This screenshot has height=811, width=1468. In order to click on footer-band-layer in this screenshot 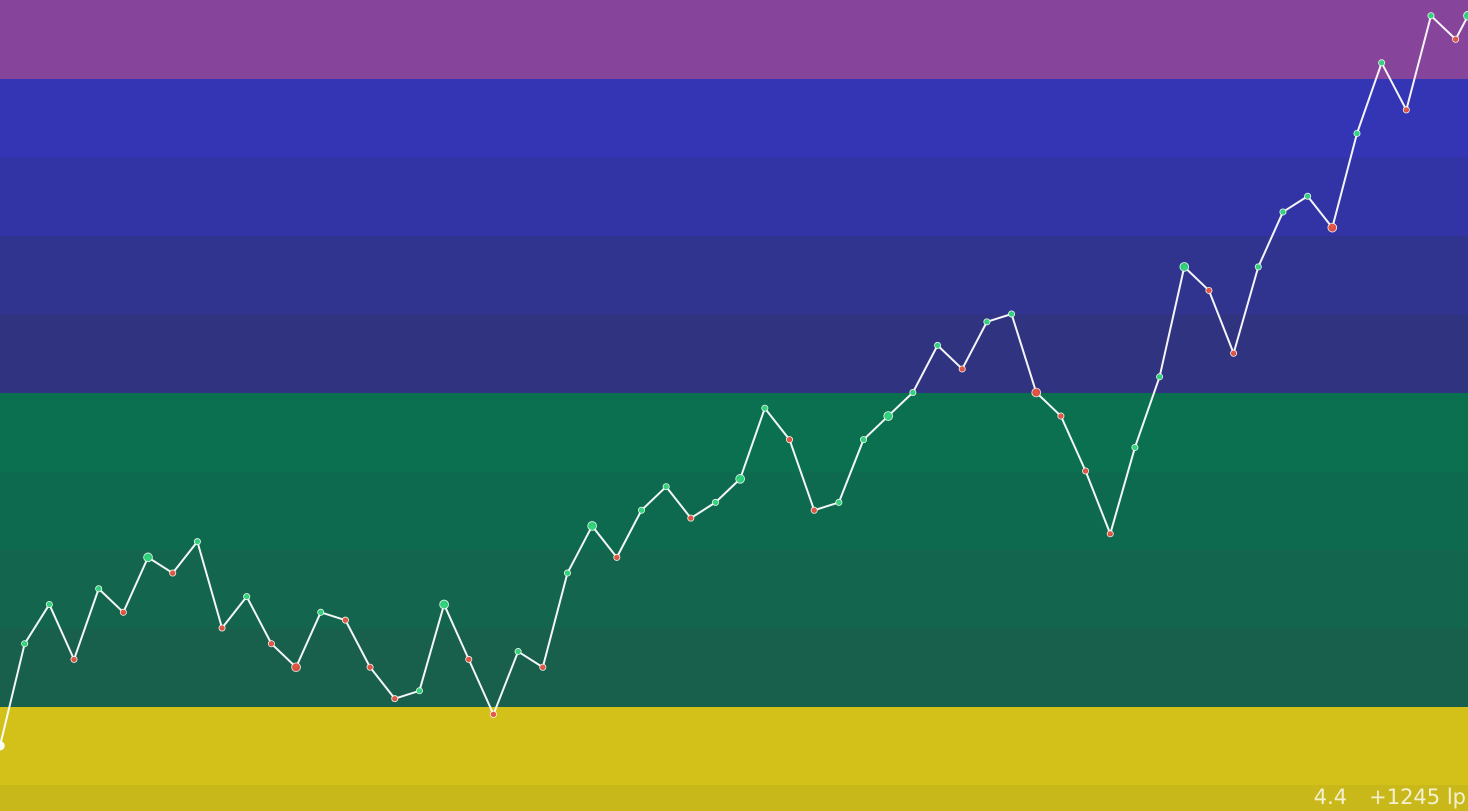, I will do `click(734, 798)`.